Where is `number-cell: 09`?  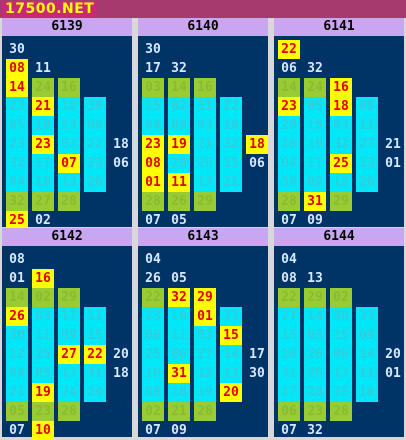
number-cell: 09 is located at coordinates (315, 220).